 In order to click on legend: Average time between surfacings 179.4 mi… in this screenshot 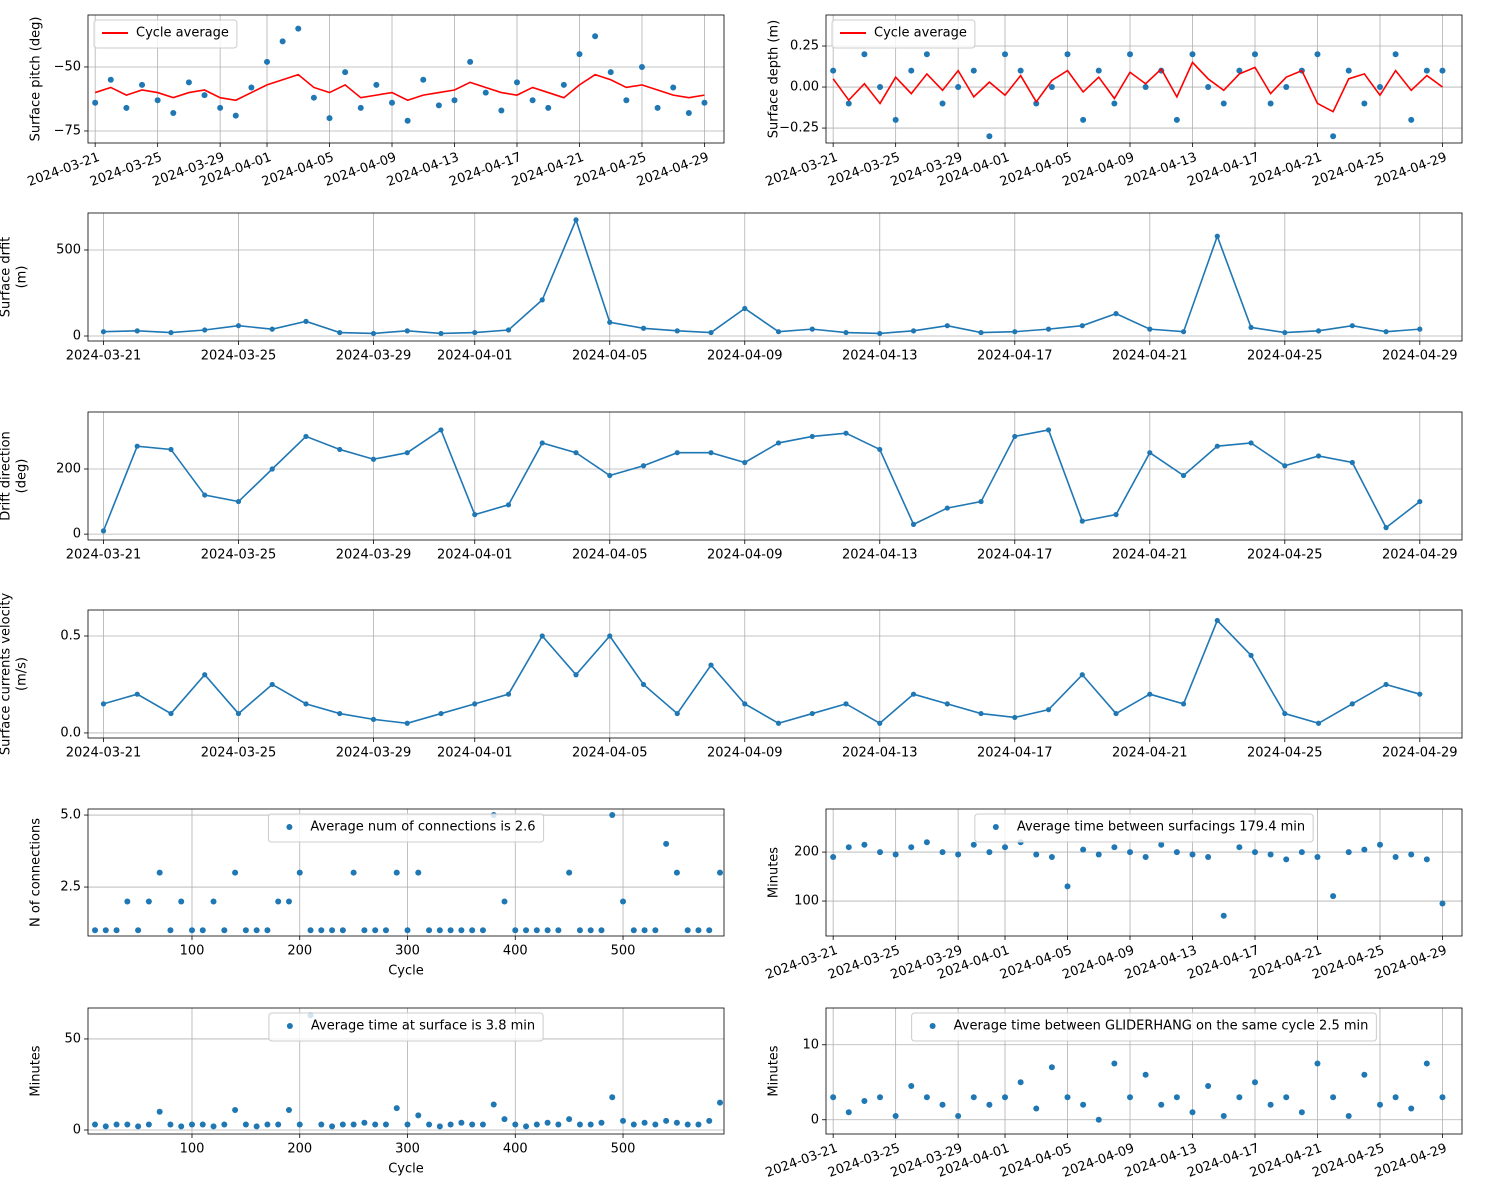, I will do `click(1144, 828)`.